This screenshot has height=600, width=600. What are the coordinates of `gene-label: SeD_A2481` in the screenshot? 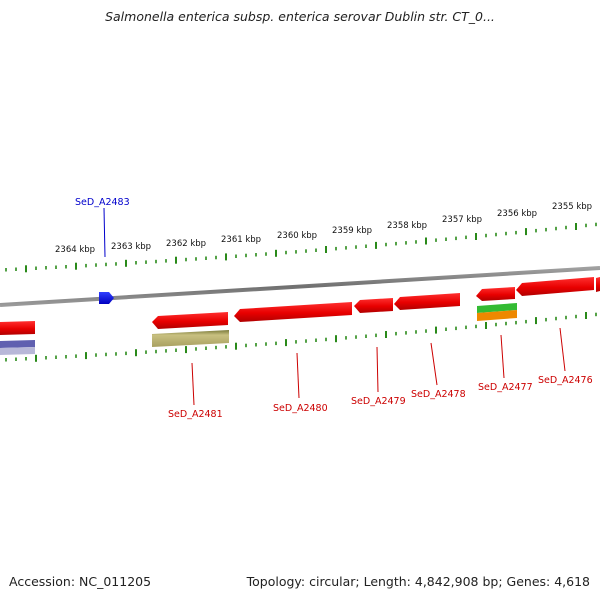 It's located at (195, 414).